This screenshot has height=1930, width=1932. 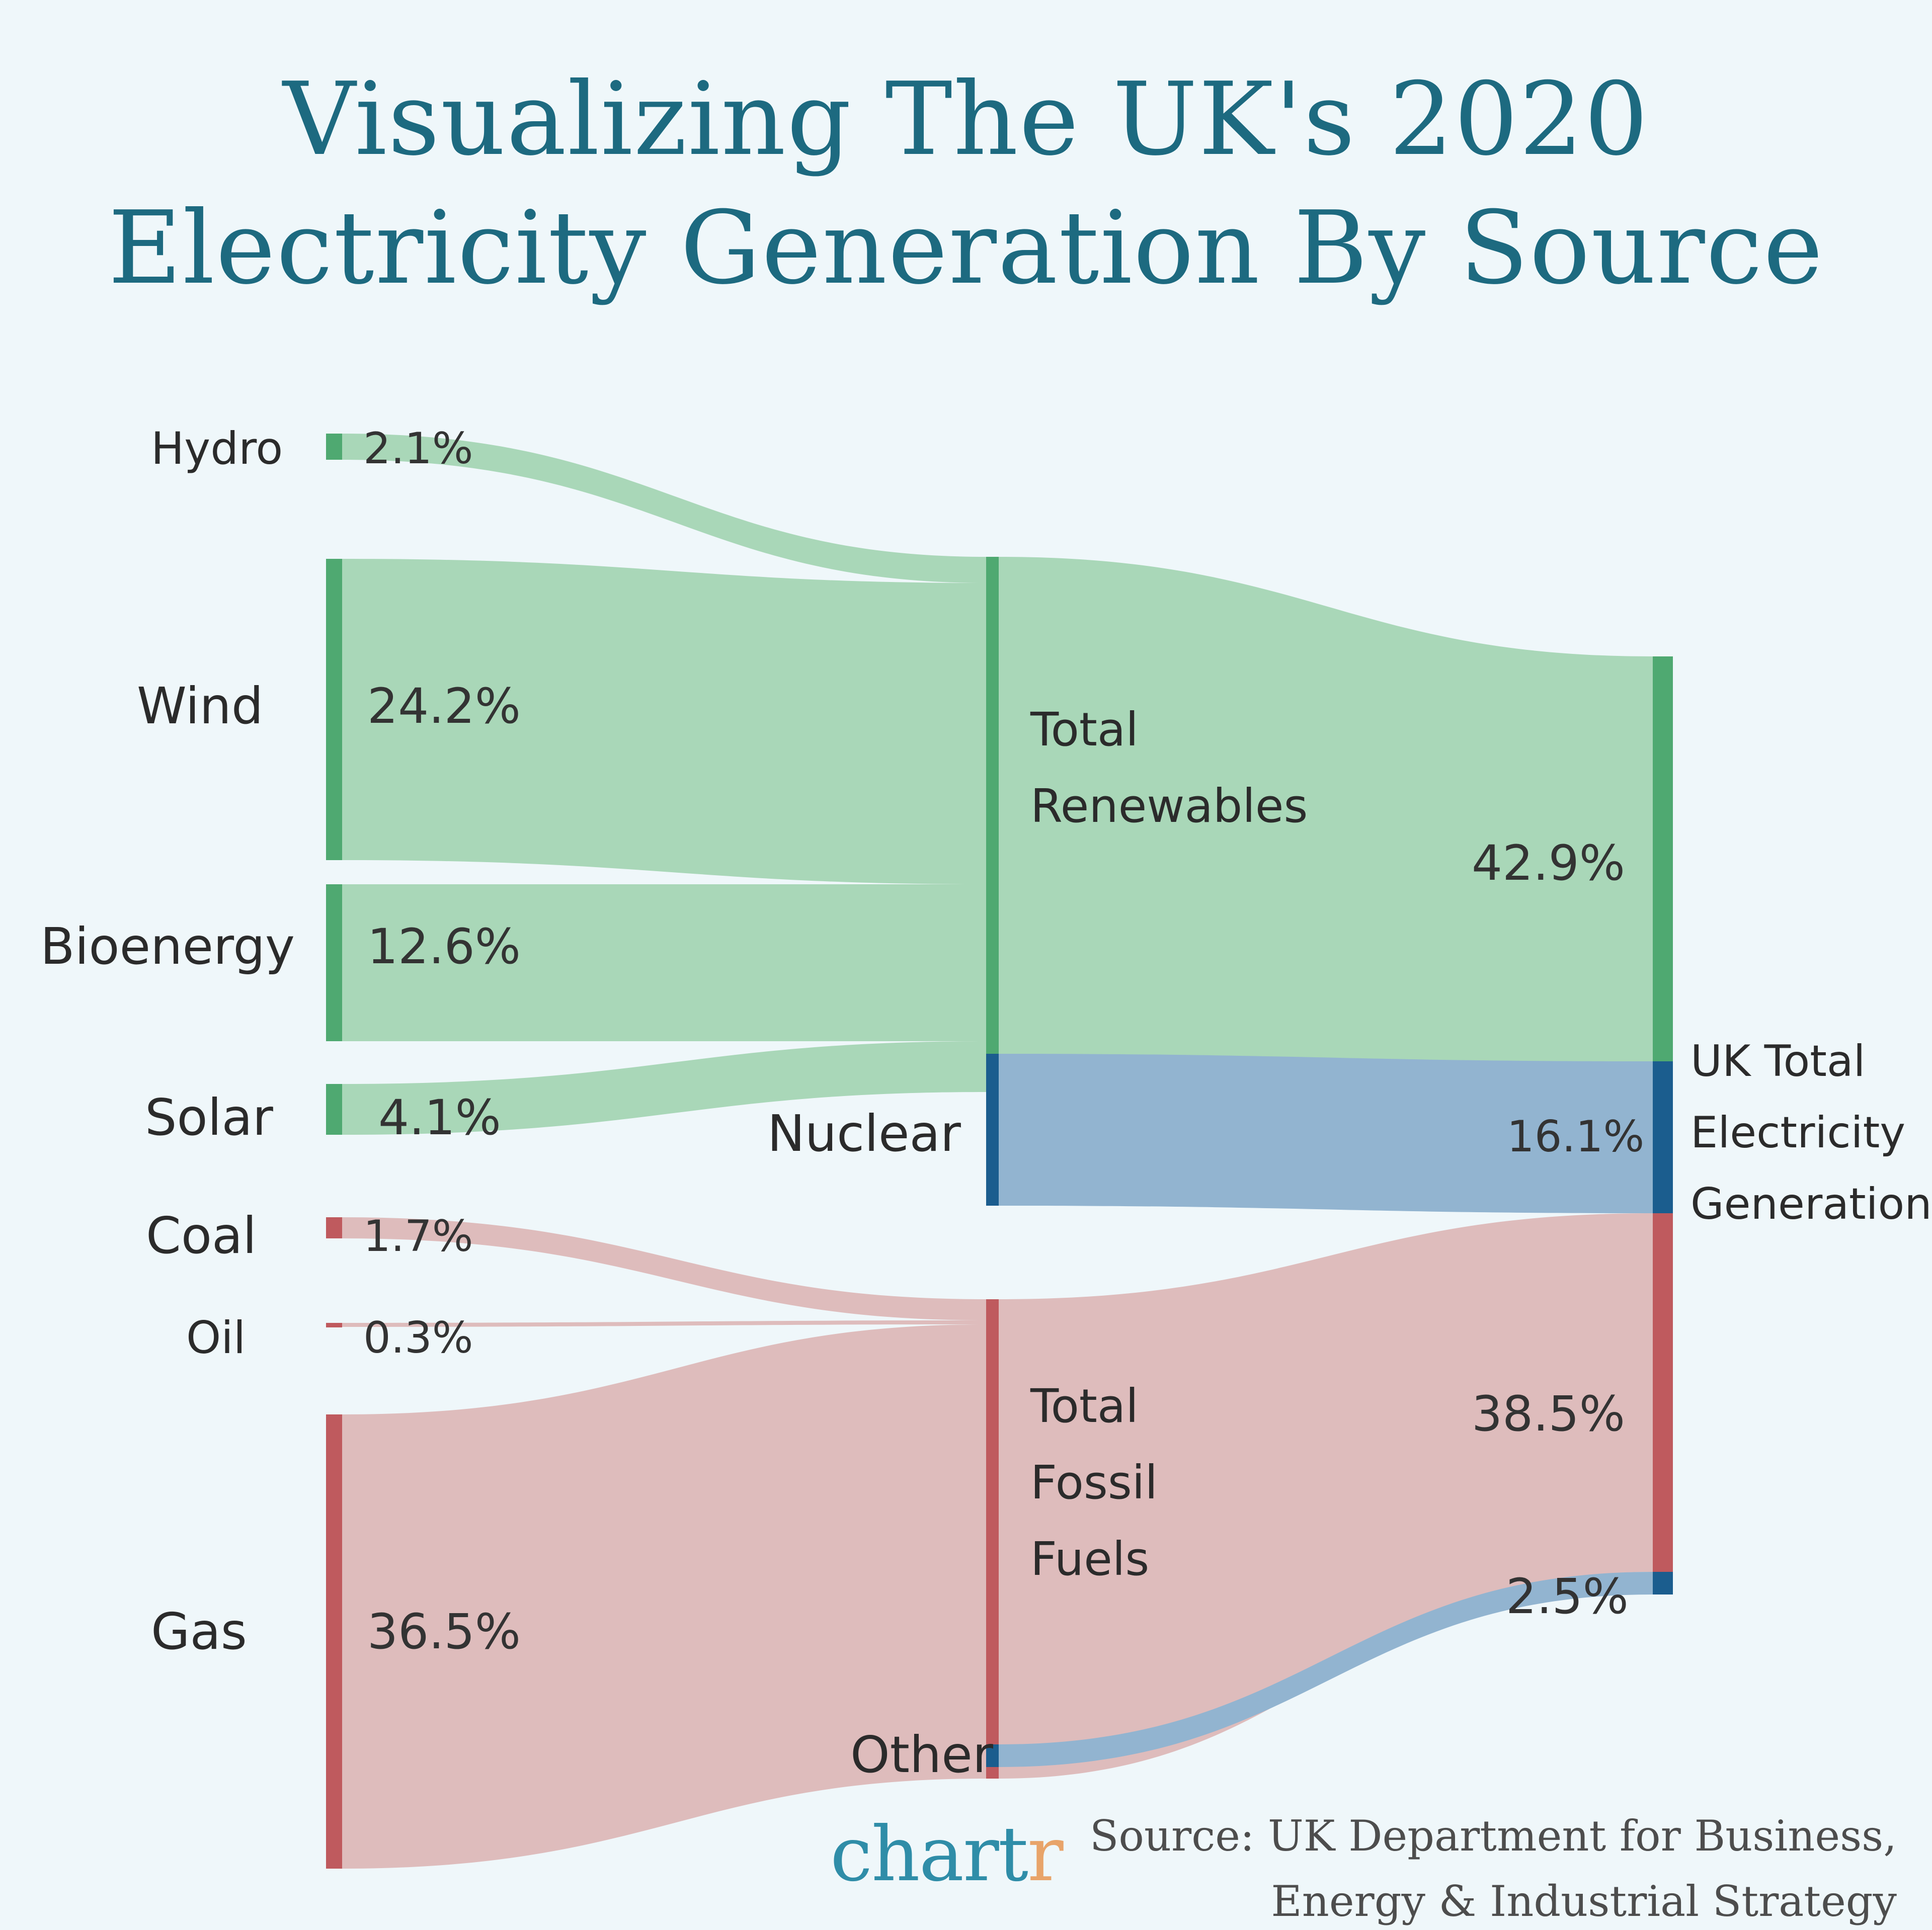 What do you see at coordinates (202, 1235) in the screenshot?
I see `node-label-coal: Coal` at bounding box center [202, 1235].